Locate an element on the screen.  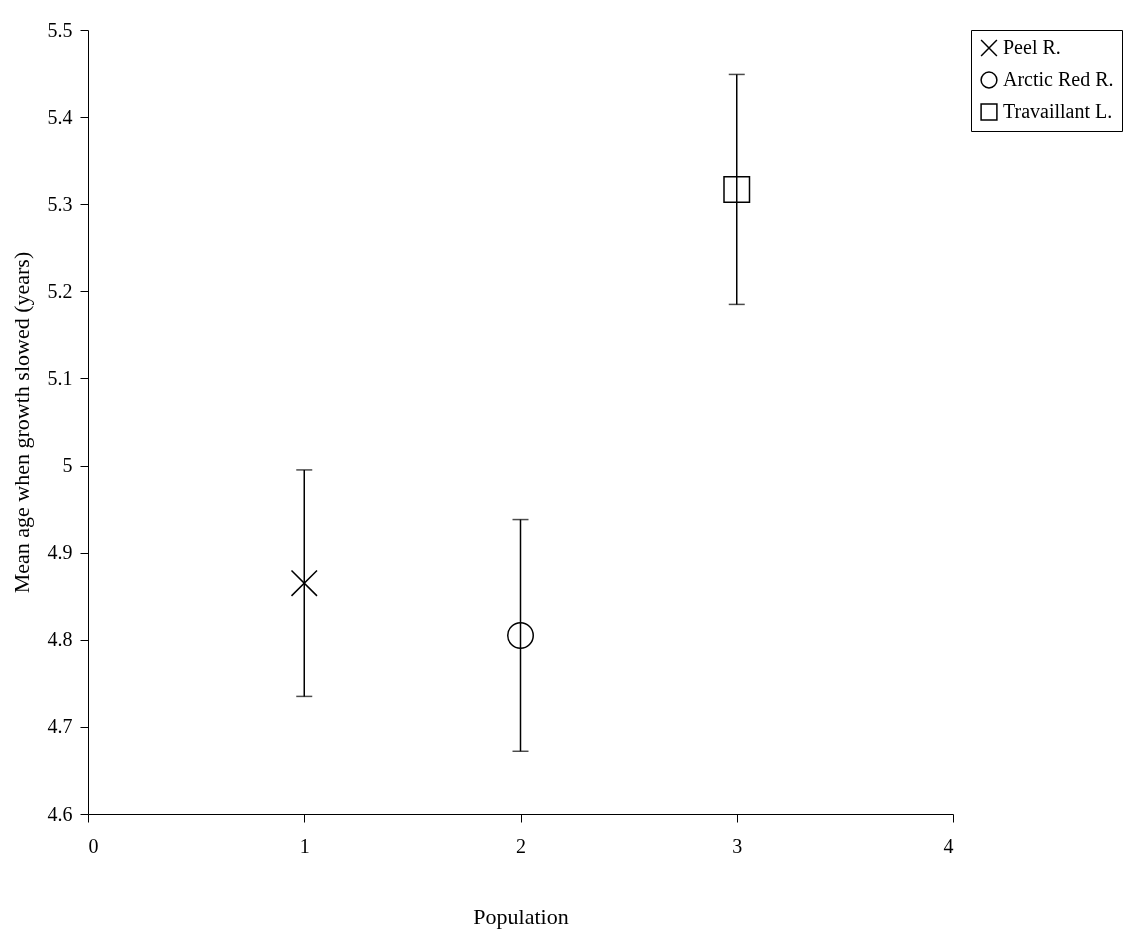
y-tick-label: 5 is located at coordinates (67, 465).